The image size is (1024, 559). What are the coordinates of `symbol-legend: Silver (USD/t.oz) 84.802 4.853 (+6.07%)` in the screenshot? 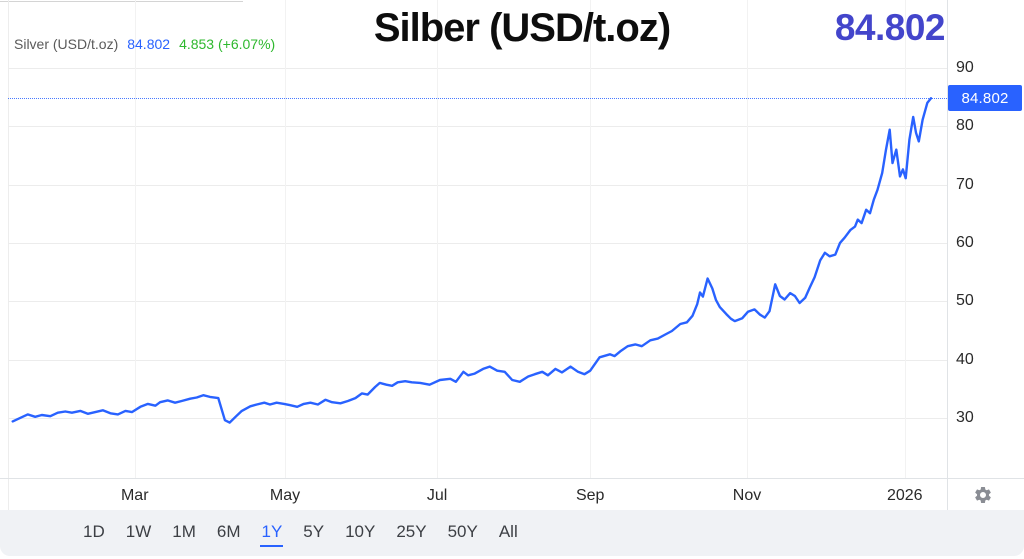 It's located at (144, 44).